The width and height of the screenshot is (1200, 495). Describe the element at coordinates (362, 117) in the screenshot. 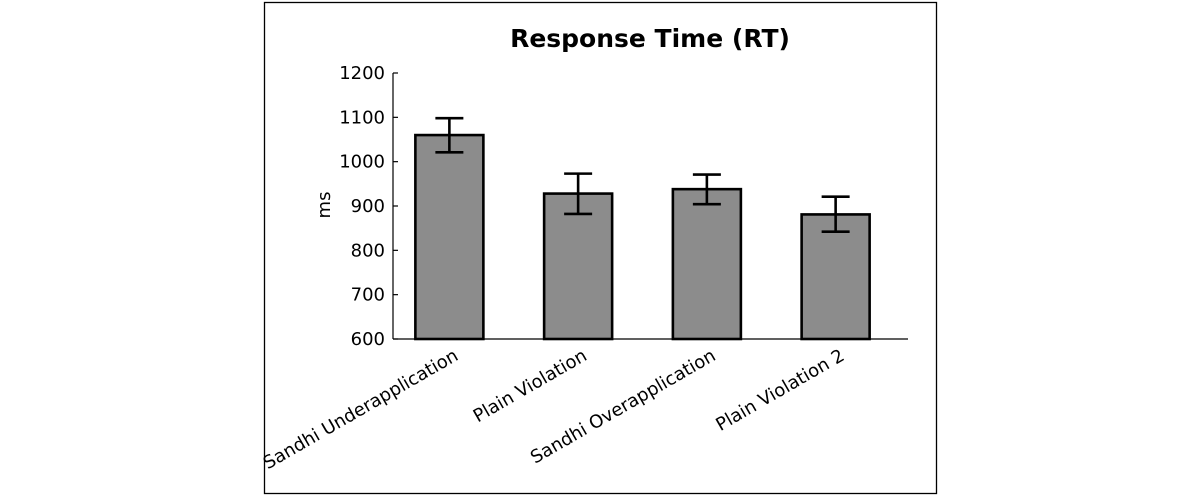

I see `y-tick-label: 1100` at that location.